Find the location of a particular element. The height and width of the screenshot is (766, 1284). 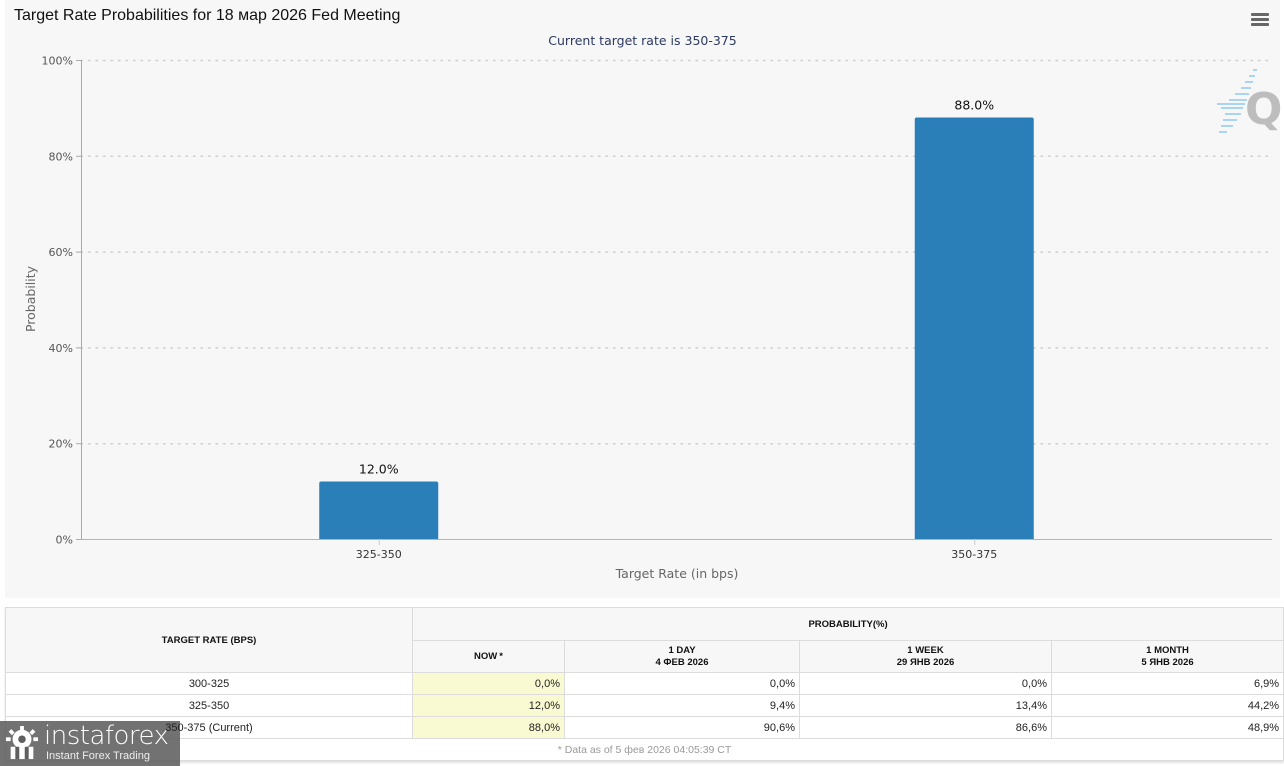

chart-subtitle: Current target rate is 350-375 is located at coordinates (642, 40).